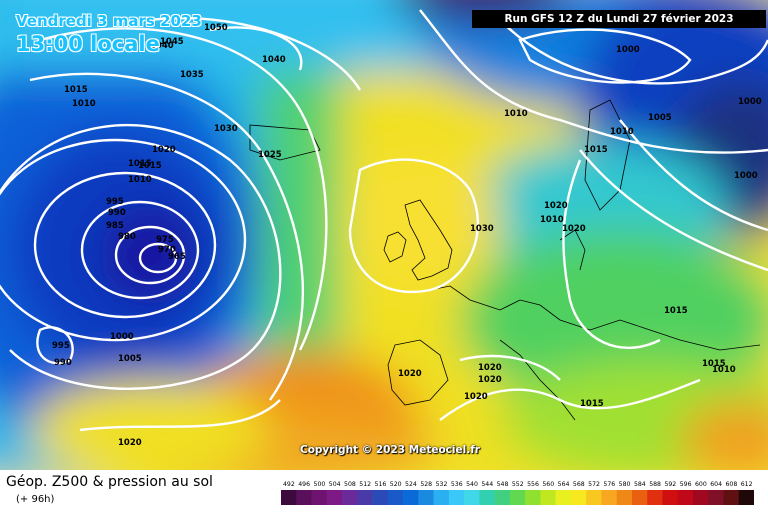  I want to click on isobar-label: 980, so click(127, 237).